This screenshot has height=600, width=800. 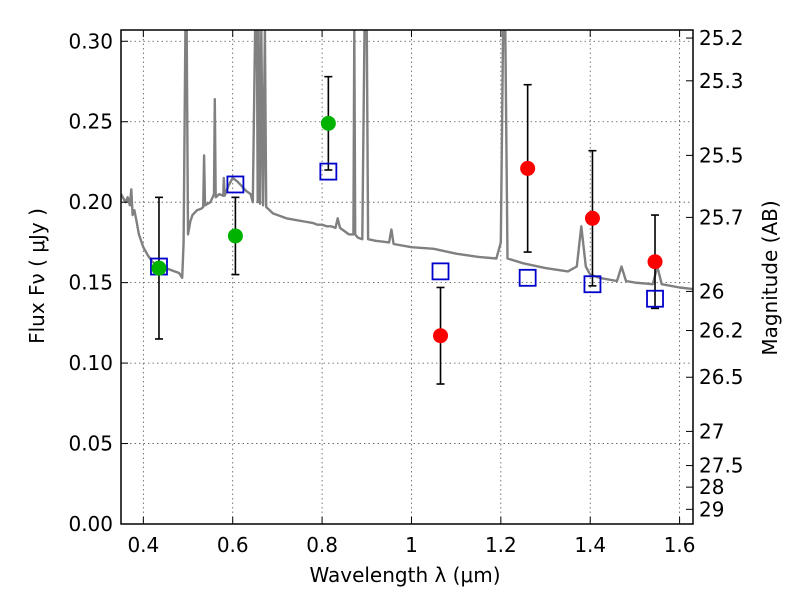 I want to click on mag-tick-label: 27, so click(x=711, y=431).